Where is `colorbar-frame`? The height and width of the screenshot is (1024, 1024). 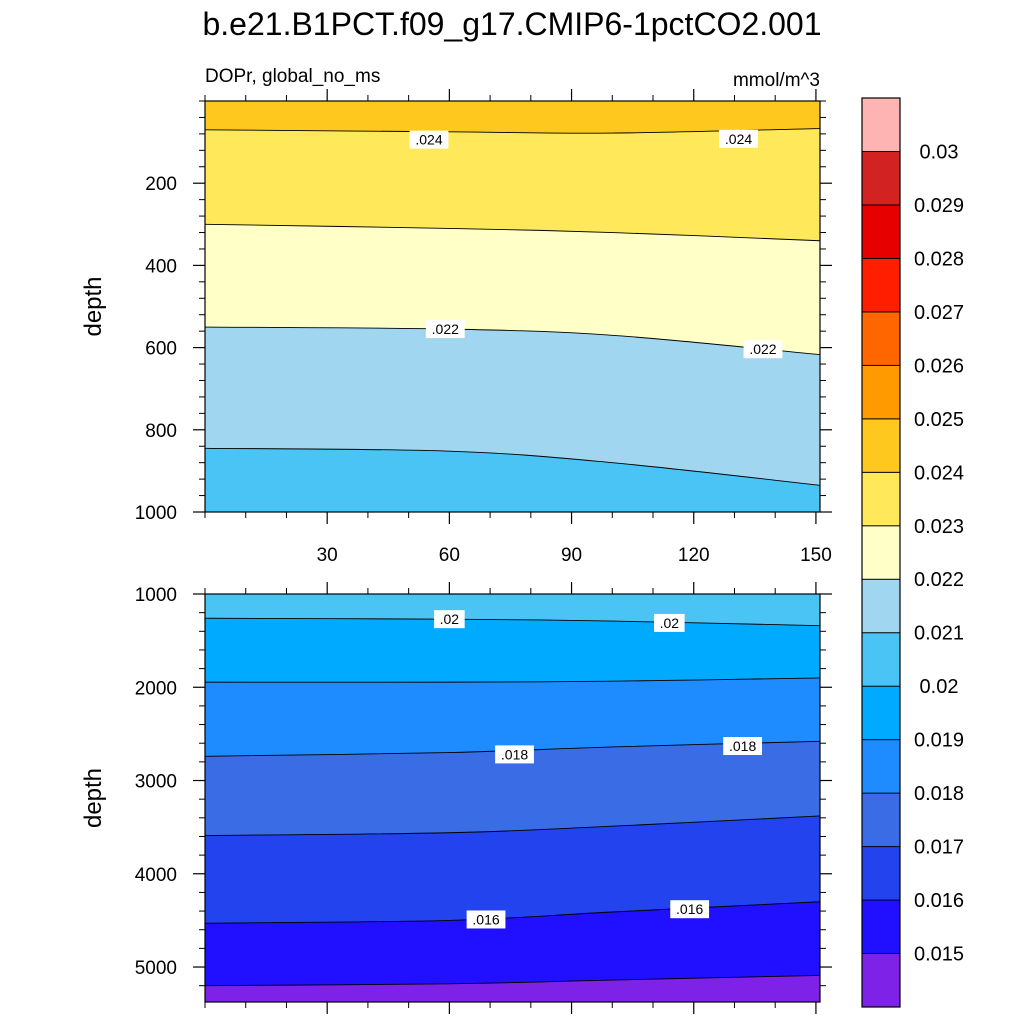 colorbar-frame is located at coordinates (881, 552).